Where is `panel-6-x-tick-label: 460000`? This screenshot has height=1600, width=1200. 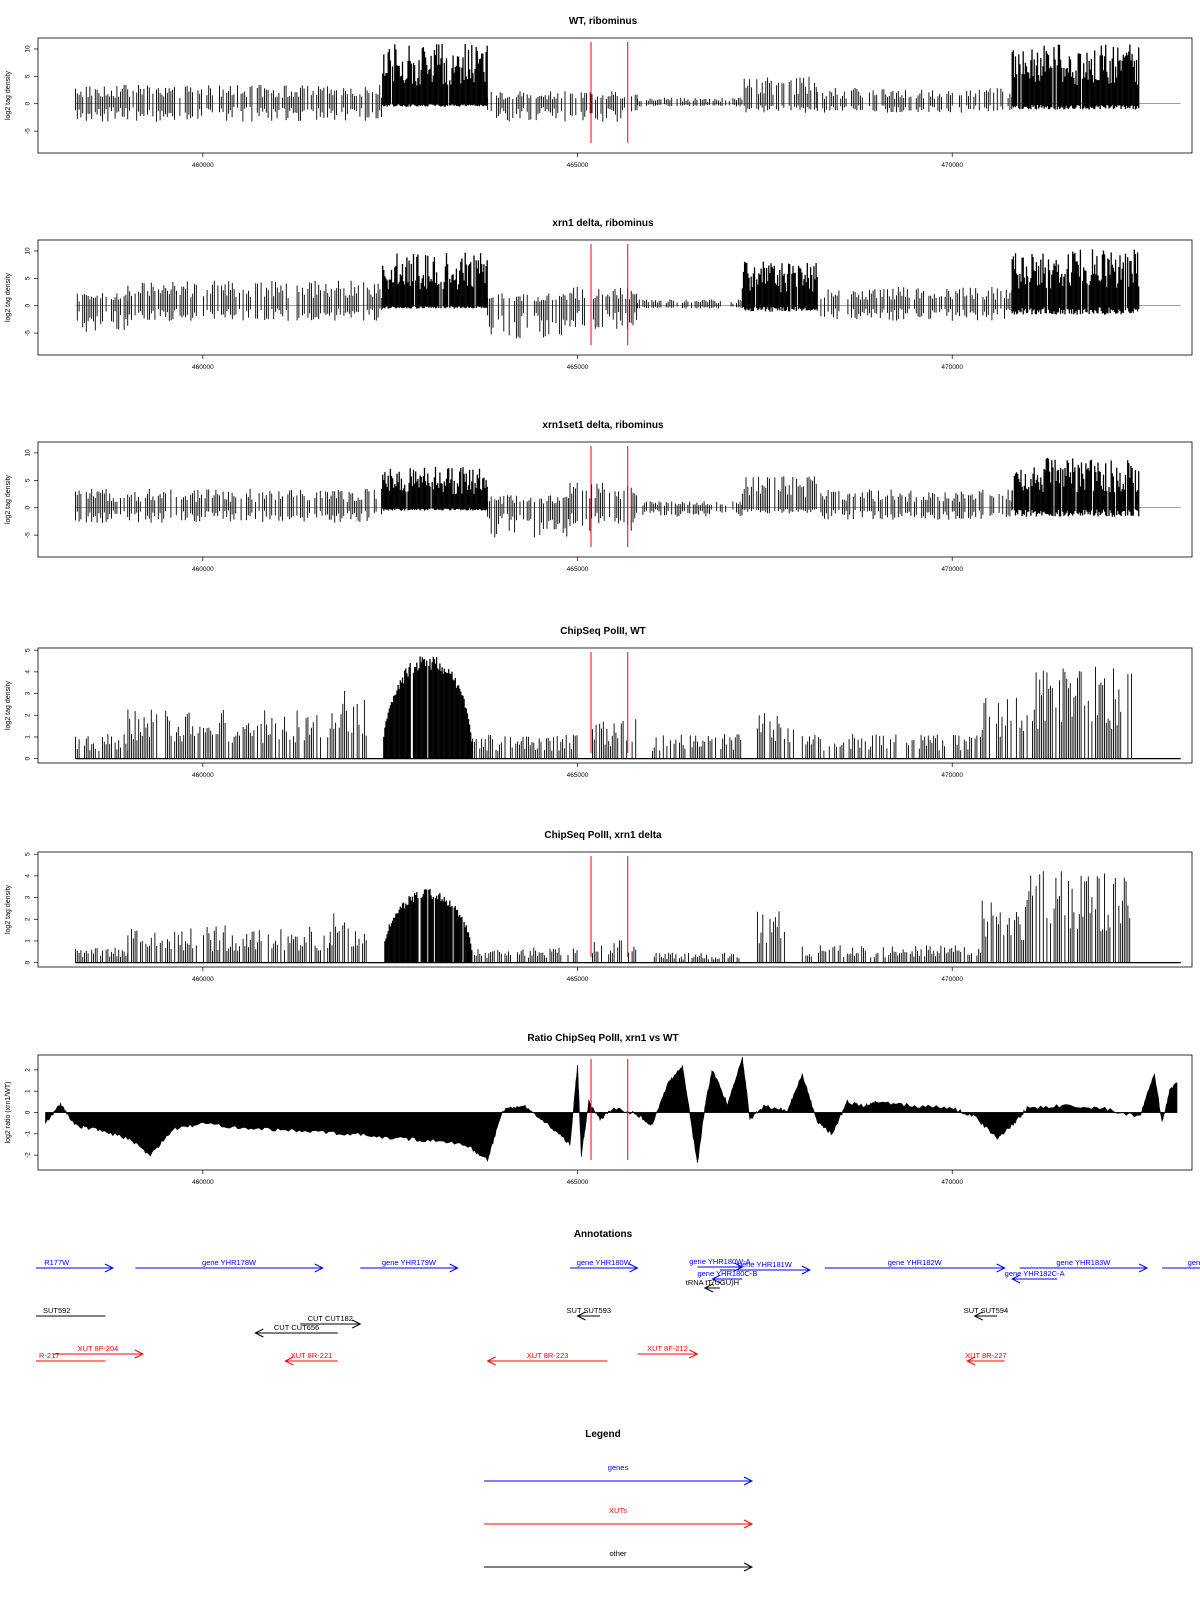
panel-6-x-tick-label: 460000 is located at coordinates (203, 1182).